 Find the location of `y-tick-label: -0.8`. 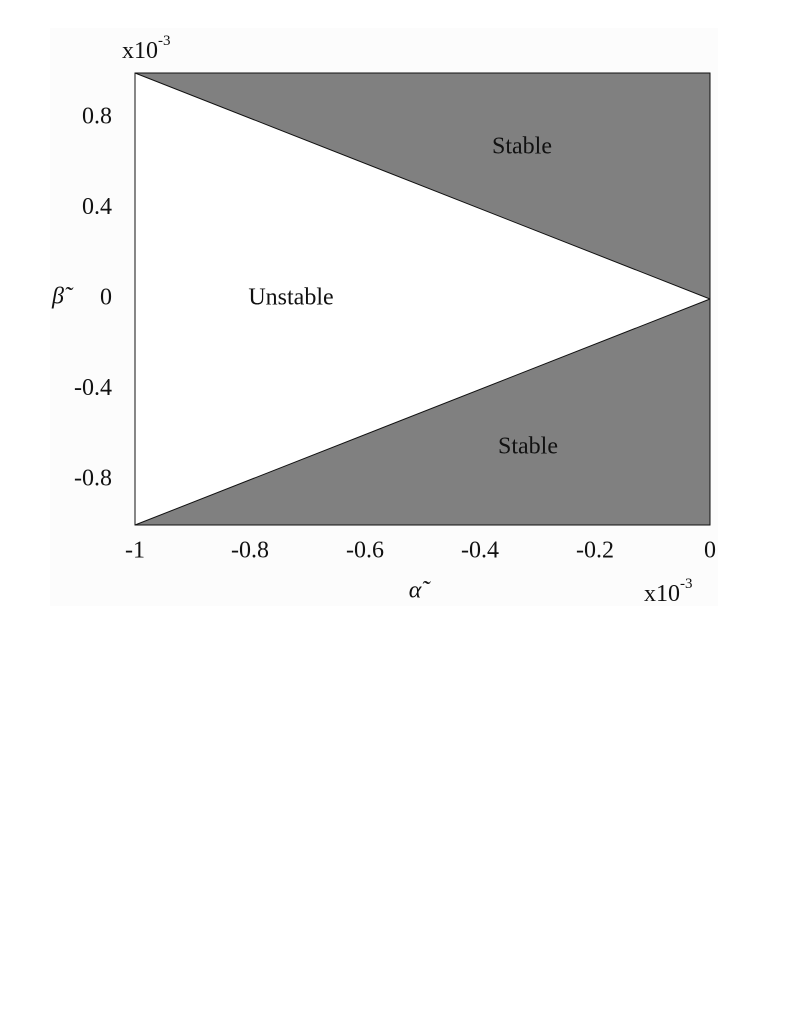

y-tick-label: -0.8 is located at coordinates (93, 478).